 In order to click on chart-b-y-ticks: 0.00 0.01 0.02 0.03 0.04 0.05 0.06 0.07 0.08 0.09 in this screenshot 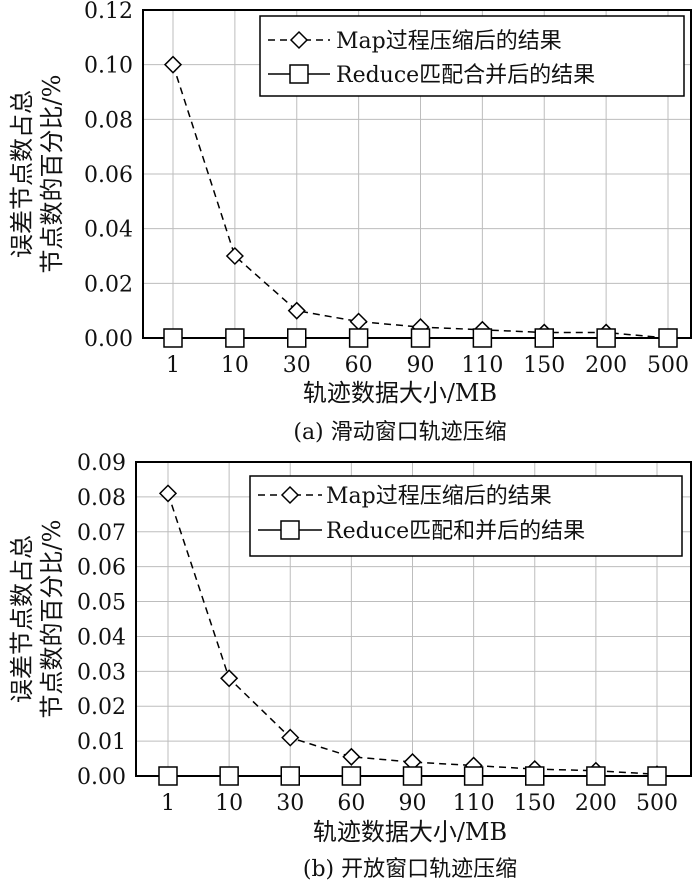, I will do `click(101, 620)`.